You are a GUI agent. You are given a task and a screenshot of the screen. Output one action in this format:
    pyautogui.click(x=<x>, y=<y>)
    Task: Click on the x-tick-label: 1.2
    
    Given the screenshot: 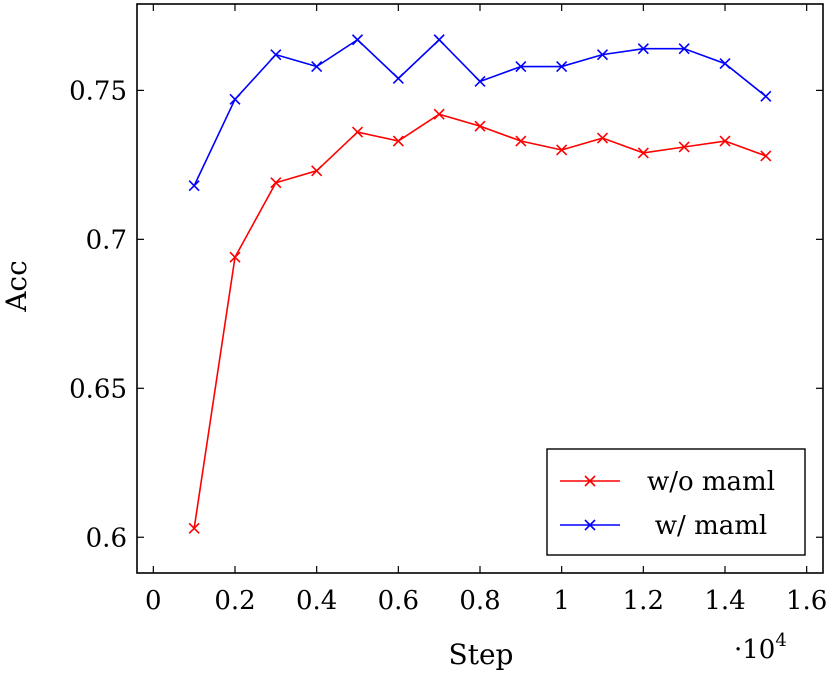 What is the action you would take?
    pyautogui.click(x=643, y=601)
    